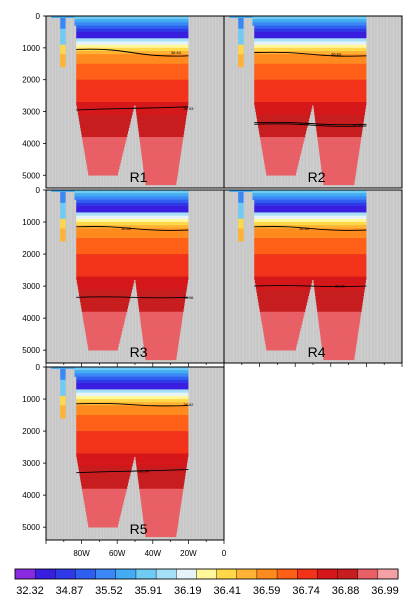 Image resolution: width=412 pixels, height=603 pixels. I want to click on x-tick-label: 40W, so click(153, 553).